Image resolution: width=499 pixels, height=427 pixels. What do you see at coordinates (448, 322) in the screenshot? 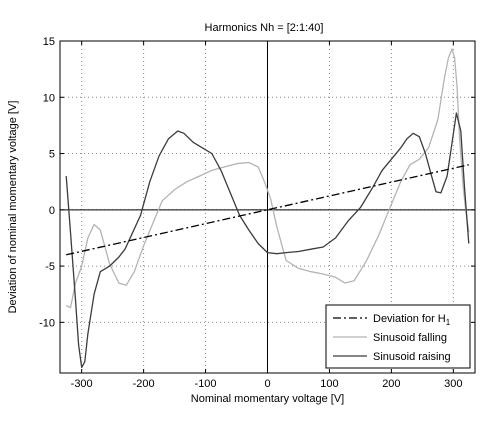
I see `legend-label-subscript: 1` at bounding box center [448, 322].